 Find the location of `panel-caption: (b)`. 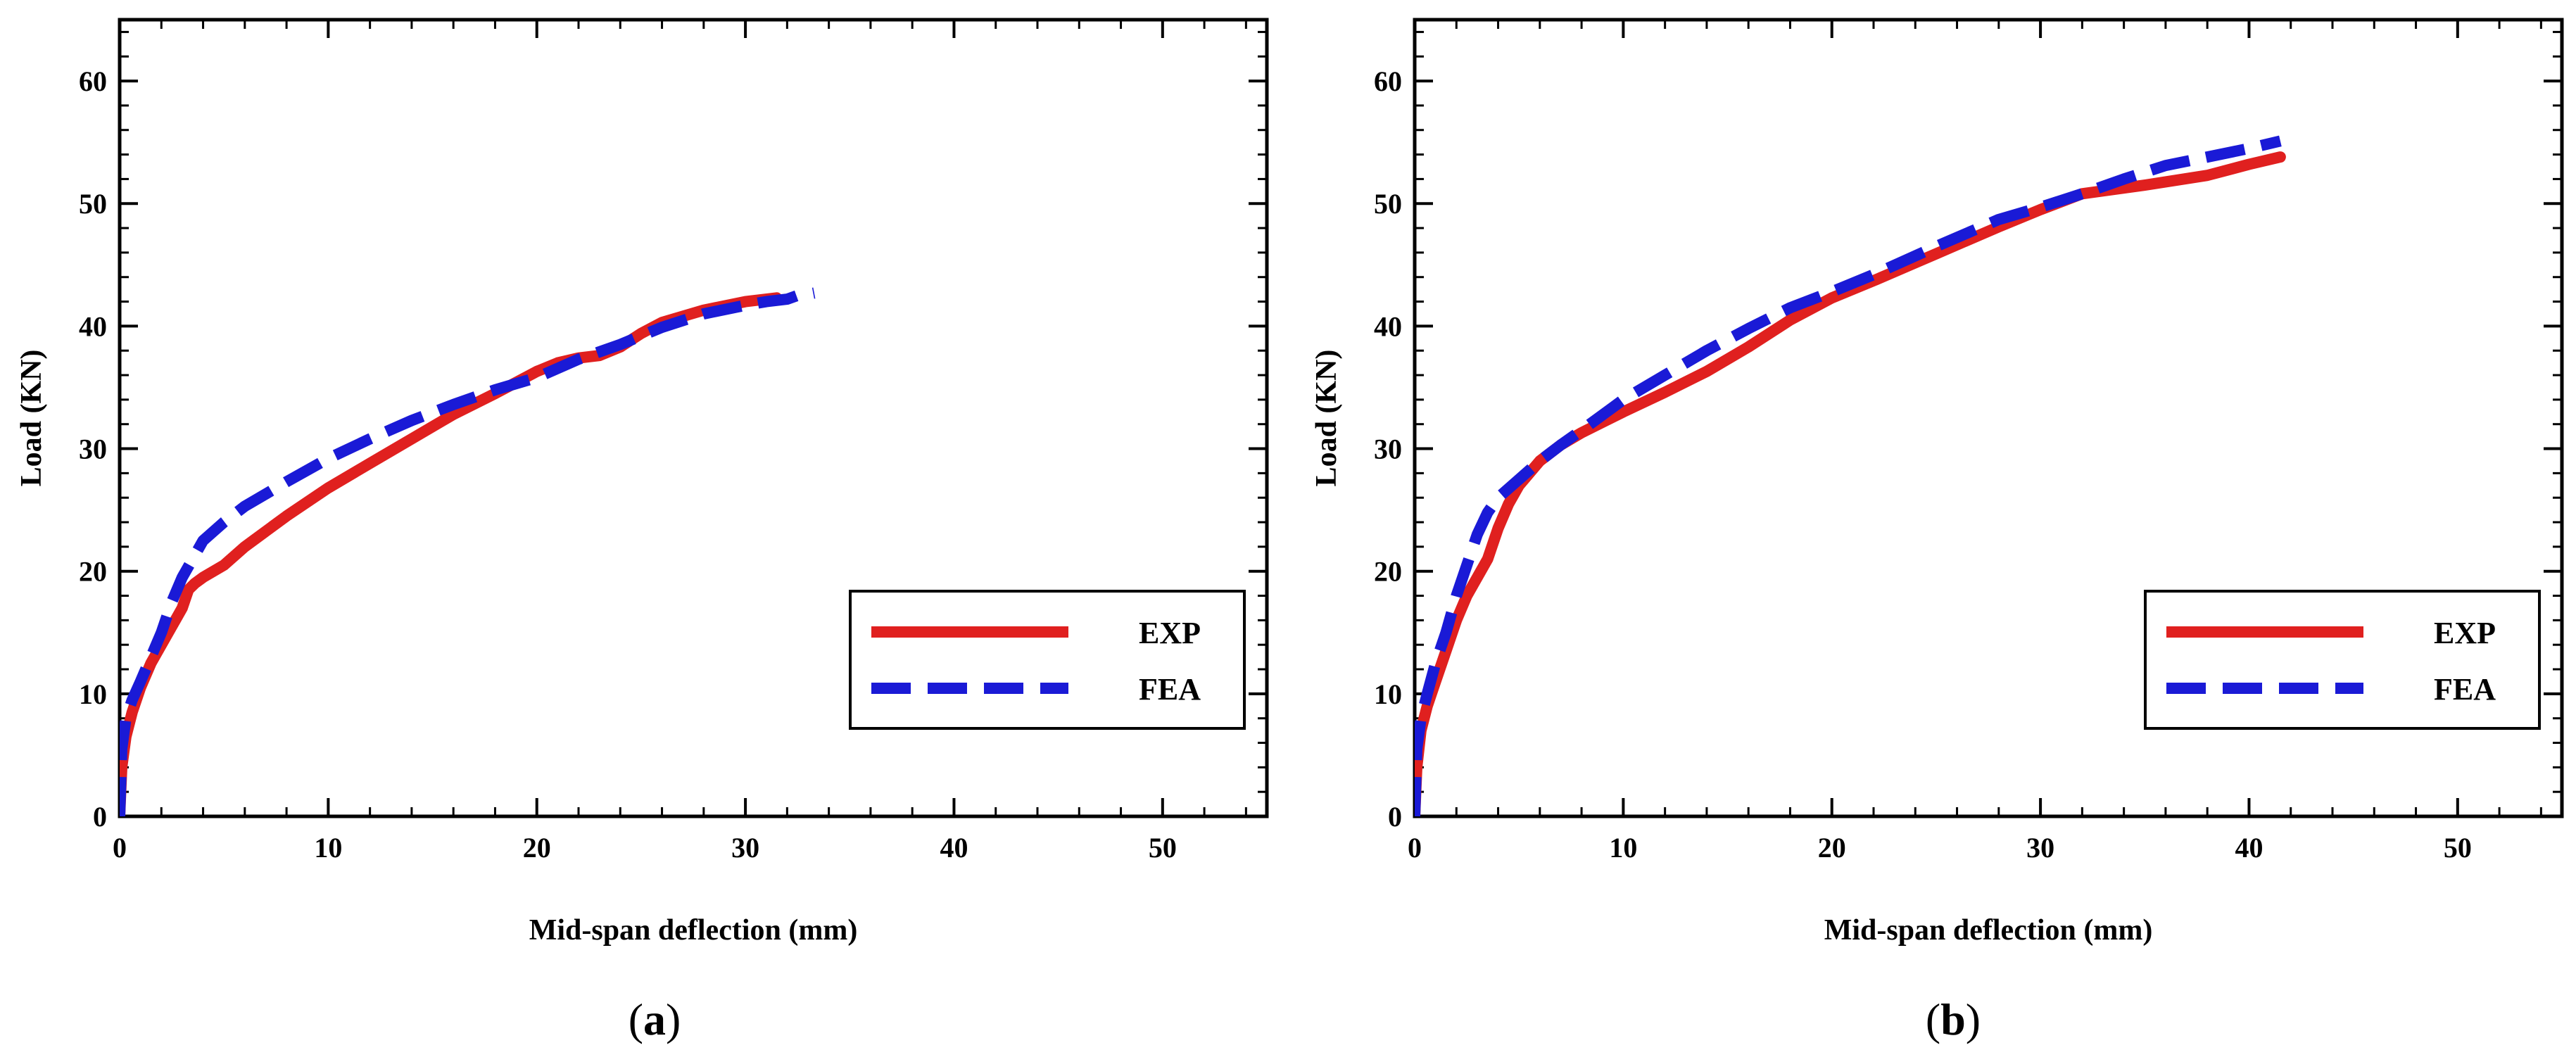

panel-caption: (b) is located at coordinates (1953, 1019).